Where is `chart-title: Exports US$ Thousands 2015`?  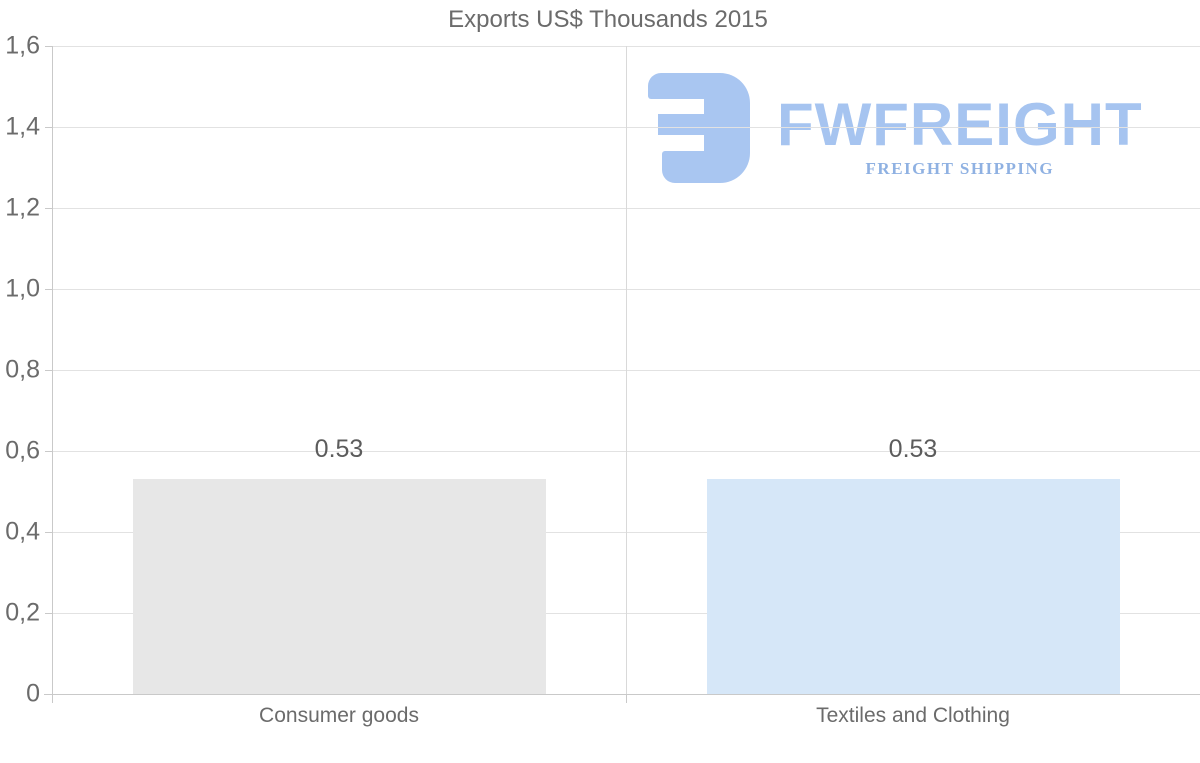 chart-title: Exports US$ Thousands 2015 is located at coordinates (608, 19).